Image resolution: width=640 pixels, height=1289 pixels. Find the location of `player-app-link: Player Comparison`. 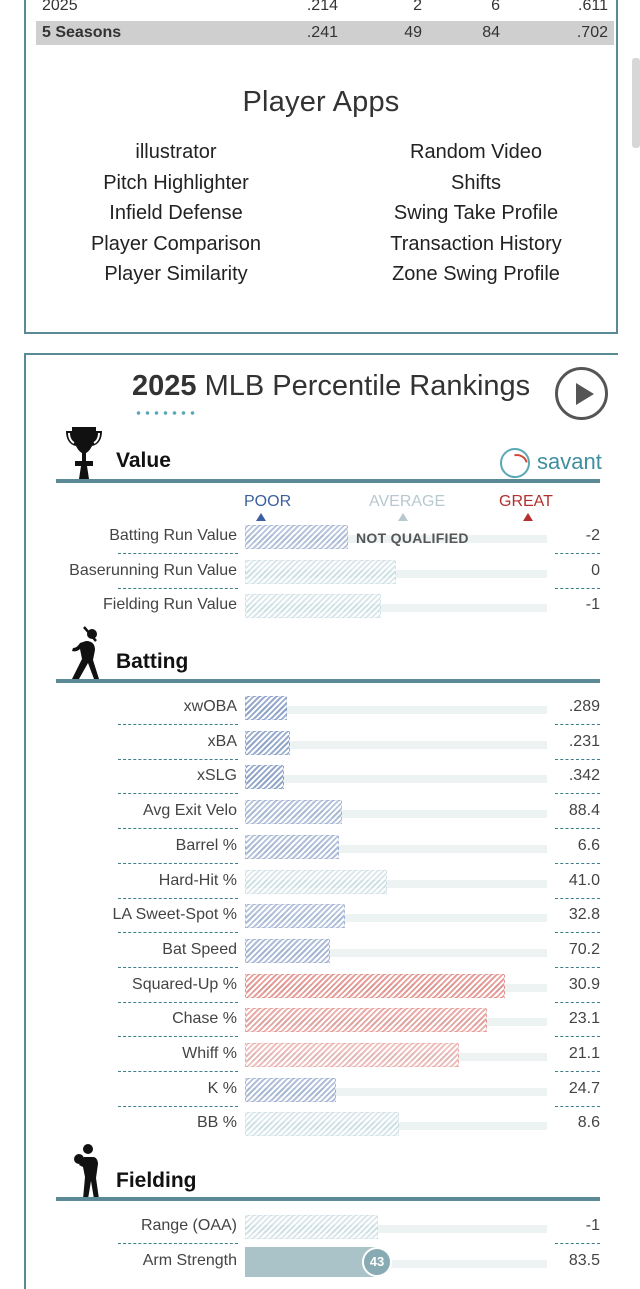

player-app-link: Player Comparison is located at coordinates (176, 243).